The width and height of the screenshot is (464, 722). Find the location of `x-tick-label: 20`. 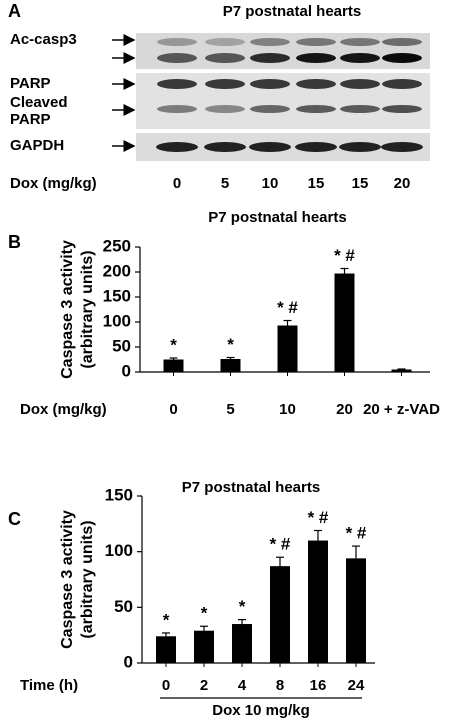

x-tick-label: 20 is located at coordinates (344, 409).